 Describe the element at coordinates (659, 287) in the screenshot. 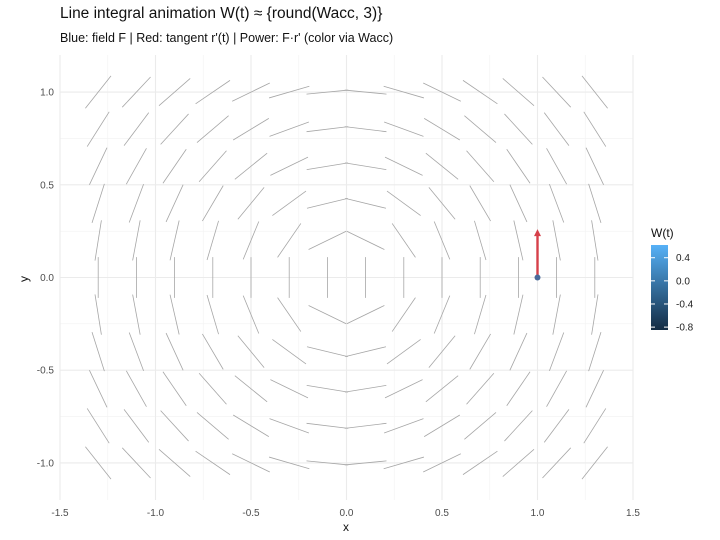

I see `legend-colorbar` at that location.